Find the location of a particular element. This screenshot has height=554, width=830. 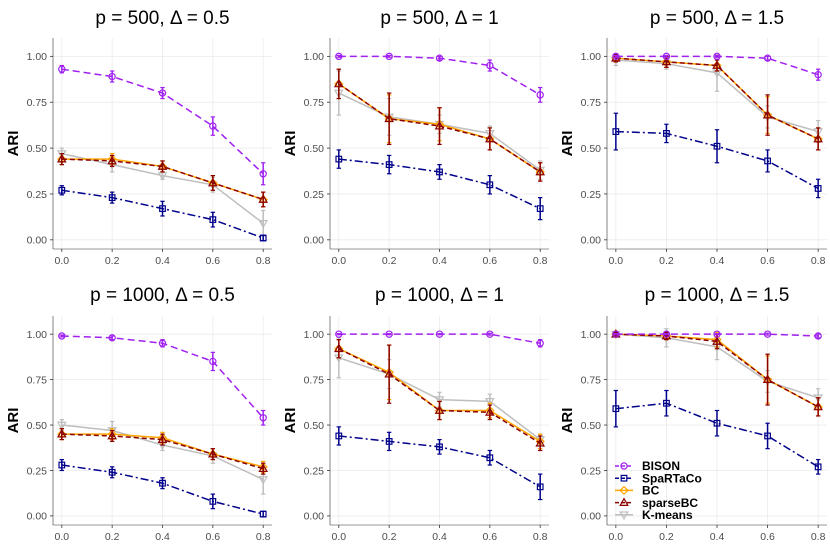

legend-label: BC is located at coordinates (651, 491).